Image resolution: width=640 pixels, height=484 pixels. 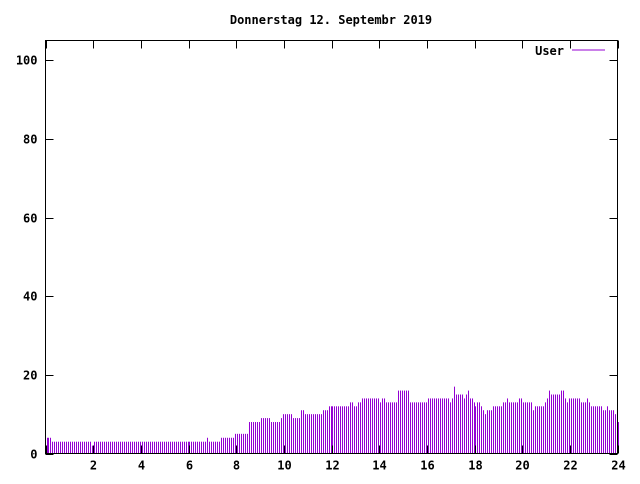 I want to click on x-tick-label: 8, so click(x=236, y=466).